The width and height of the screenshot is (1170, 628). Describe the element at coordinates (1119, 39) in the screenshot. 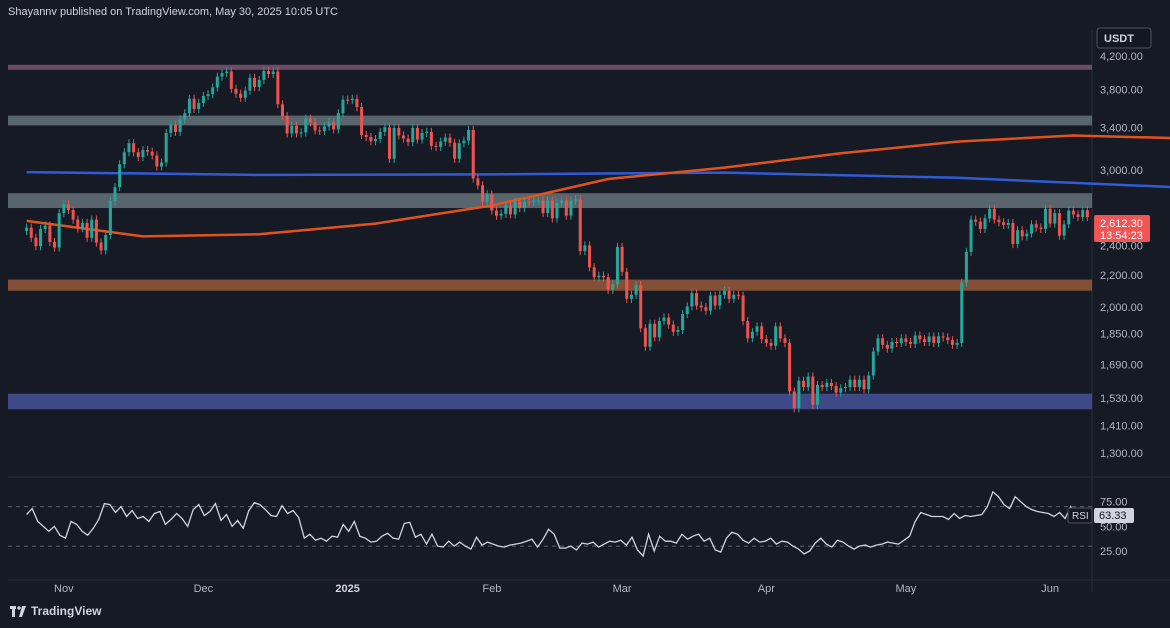

I see `currency-badge: USDT` at that location.